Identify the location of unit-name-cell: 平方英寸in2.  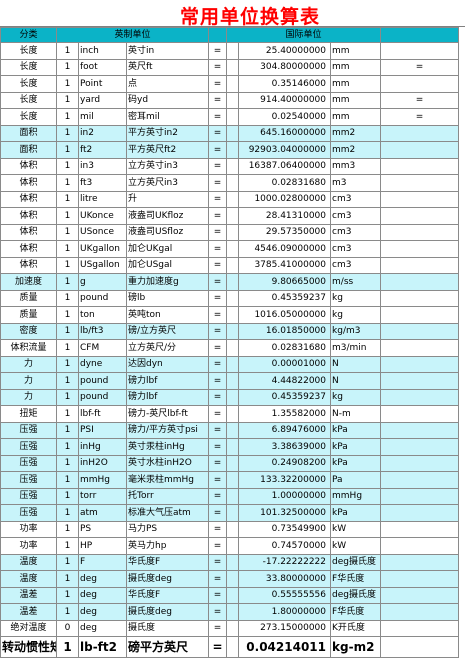
(167, 133).